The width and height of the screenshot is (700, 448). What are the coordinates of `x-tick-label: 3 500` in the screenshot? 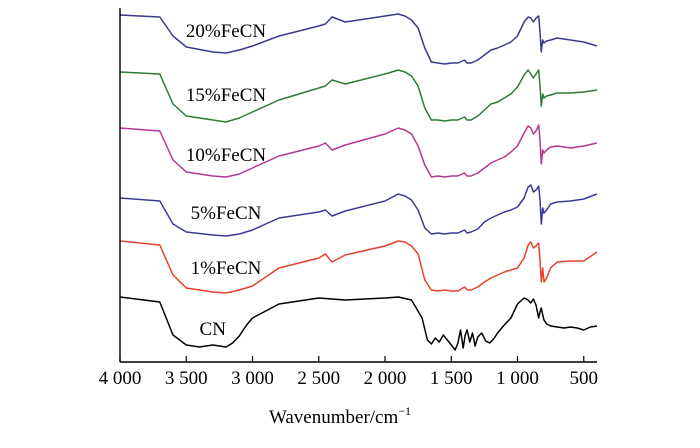 It's located at (186, 378).